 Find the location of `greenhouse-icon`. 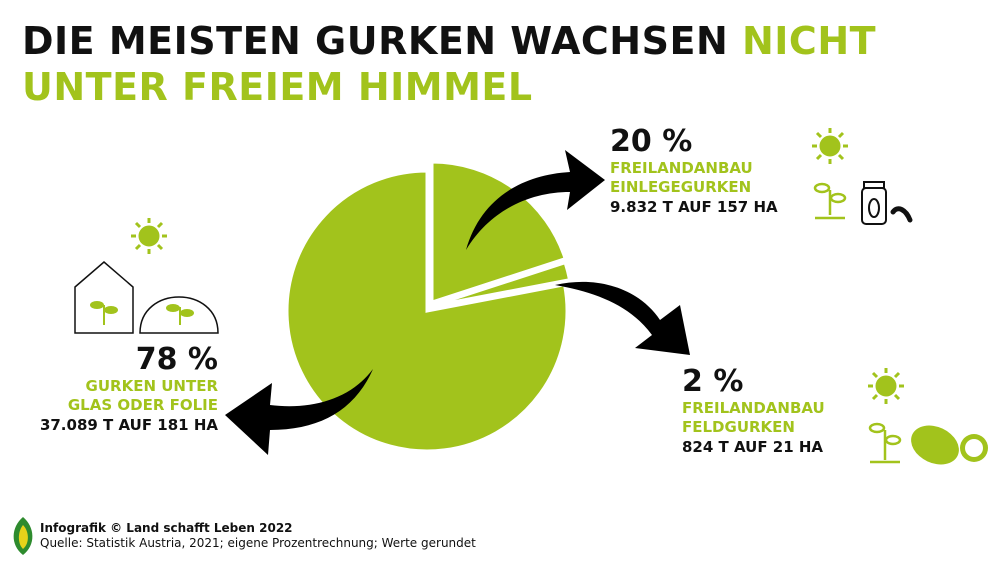

greenhouse-icon is located at coordinates (104, 297).